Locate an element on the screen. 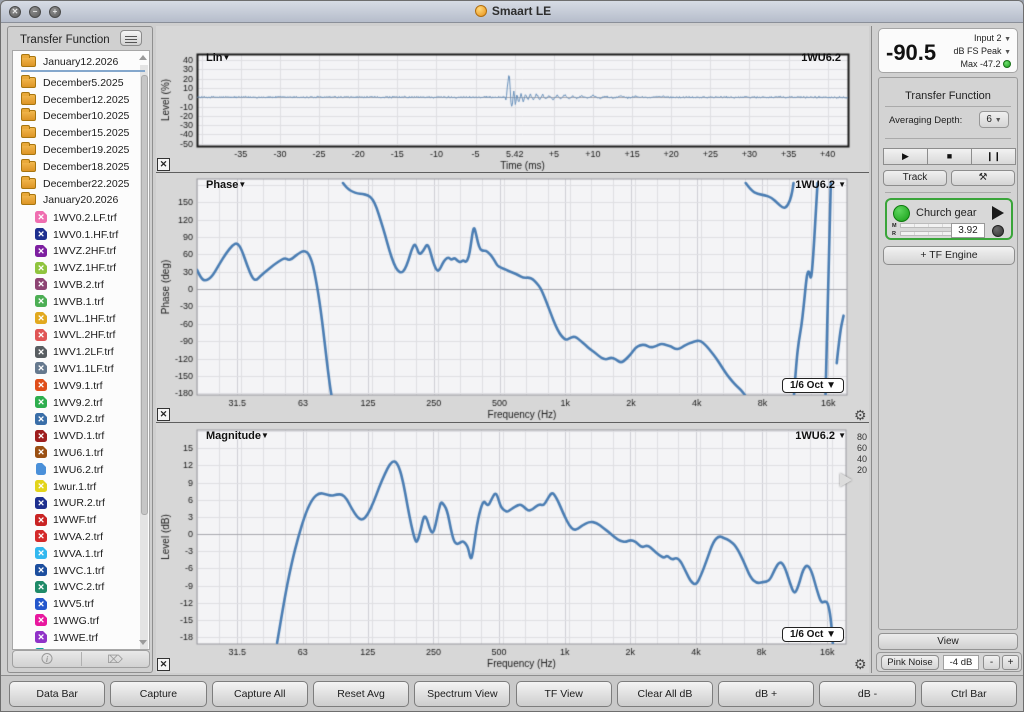 Image resolution: width=1024 pixels, height=712 pixels. magnitude-trace-legend: 1WU6.2 ▼ is located at coordinates (820, 436).